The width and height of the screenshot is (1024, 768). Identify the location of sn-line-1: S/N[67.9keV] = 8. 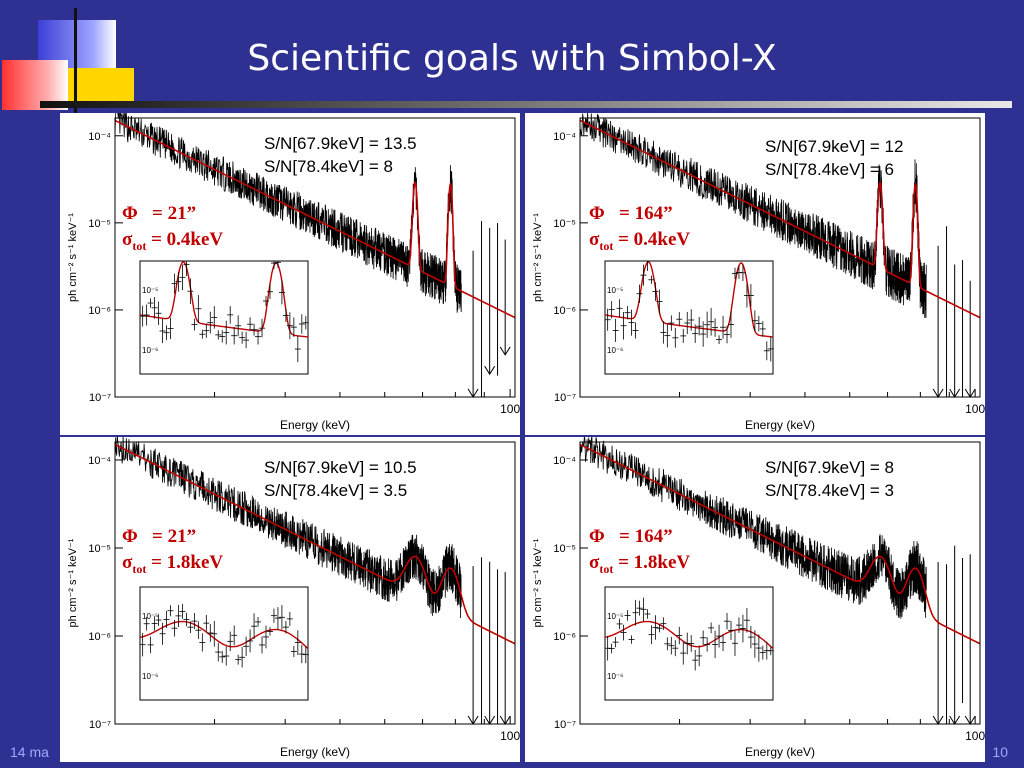
(829, 467).